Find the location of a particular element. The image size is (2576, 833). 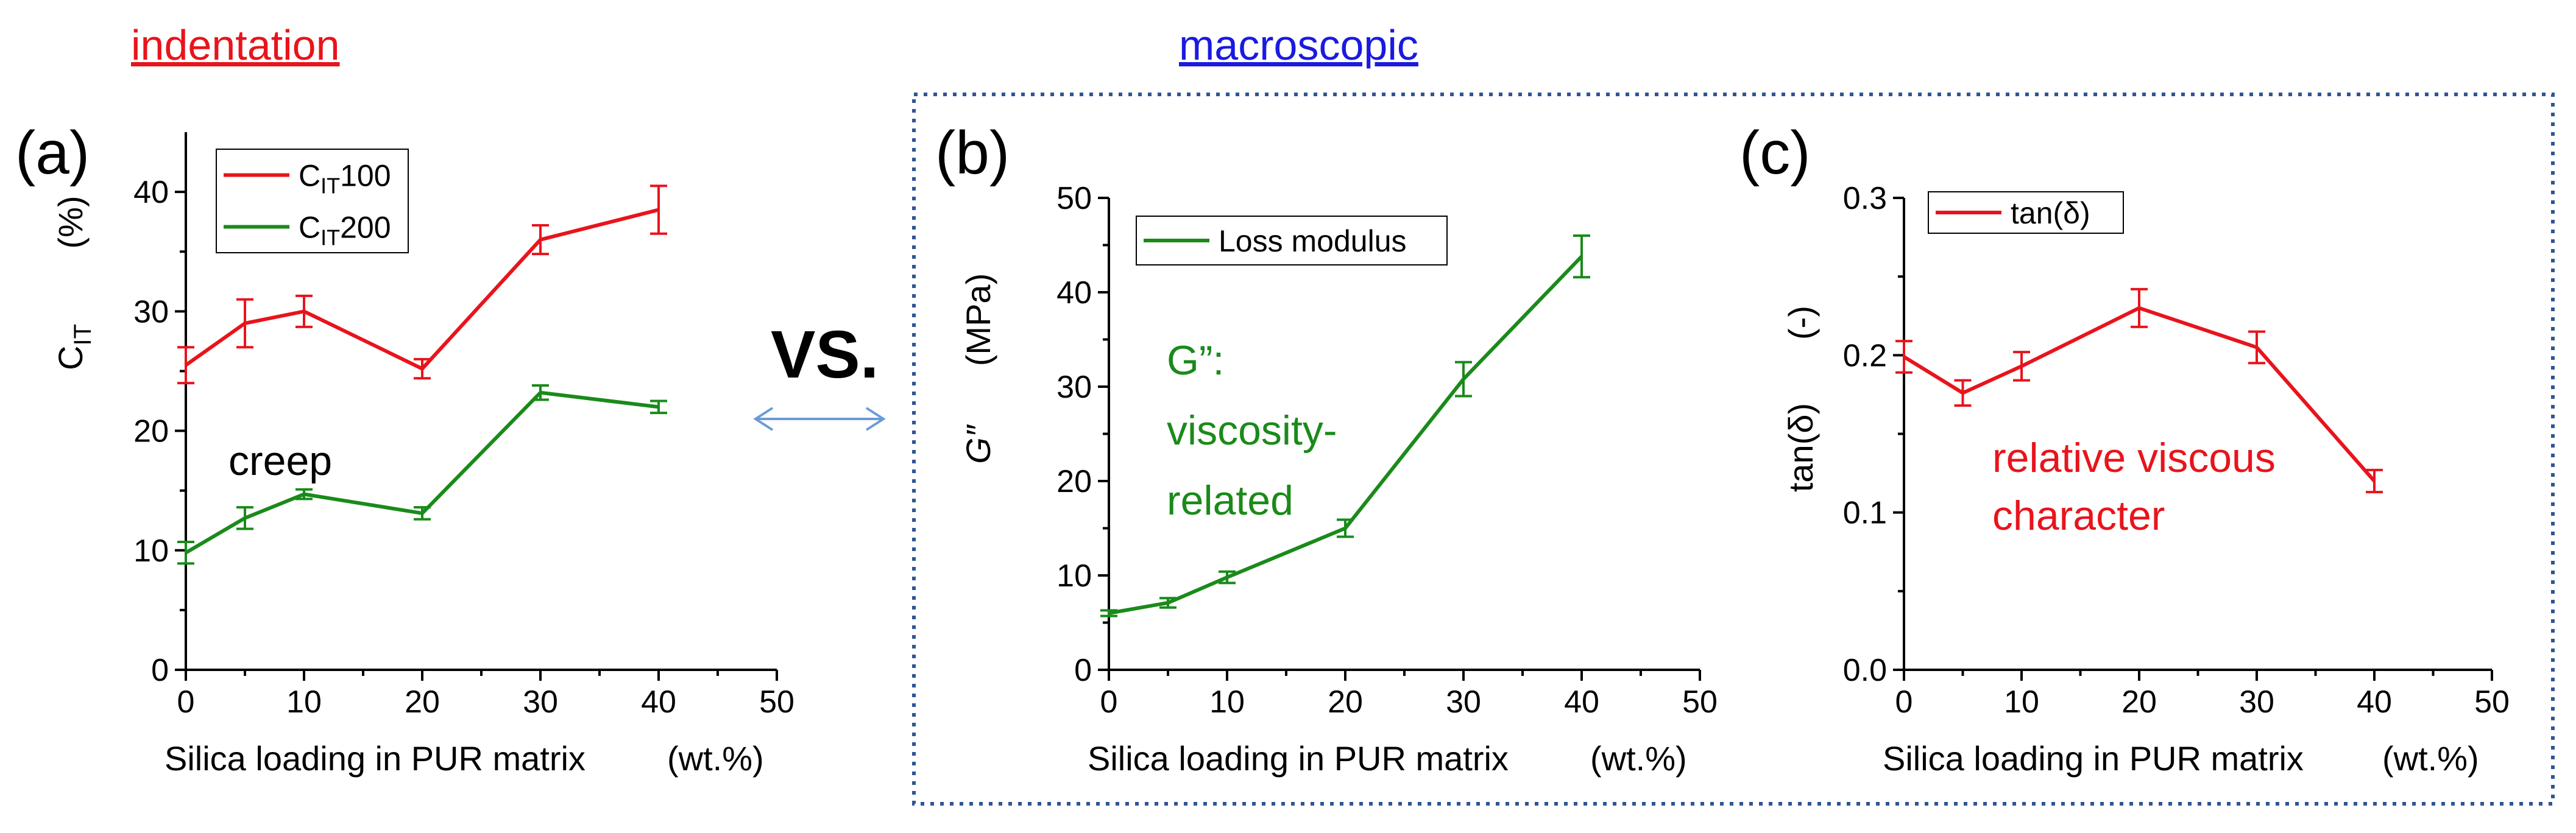

vs-label: VS. is located at coordinates (825, 354).